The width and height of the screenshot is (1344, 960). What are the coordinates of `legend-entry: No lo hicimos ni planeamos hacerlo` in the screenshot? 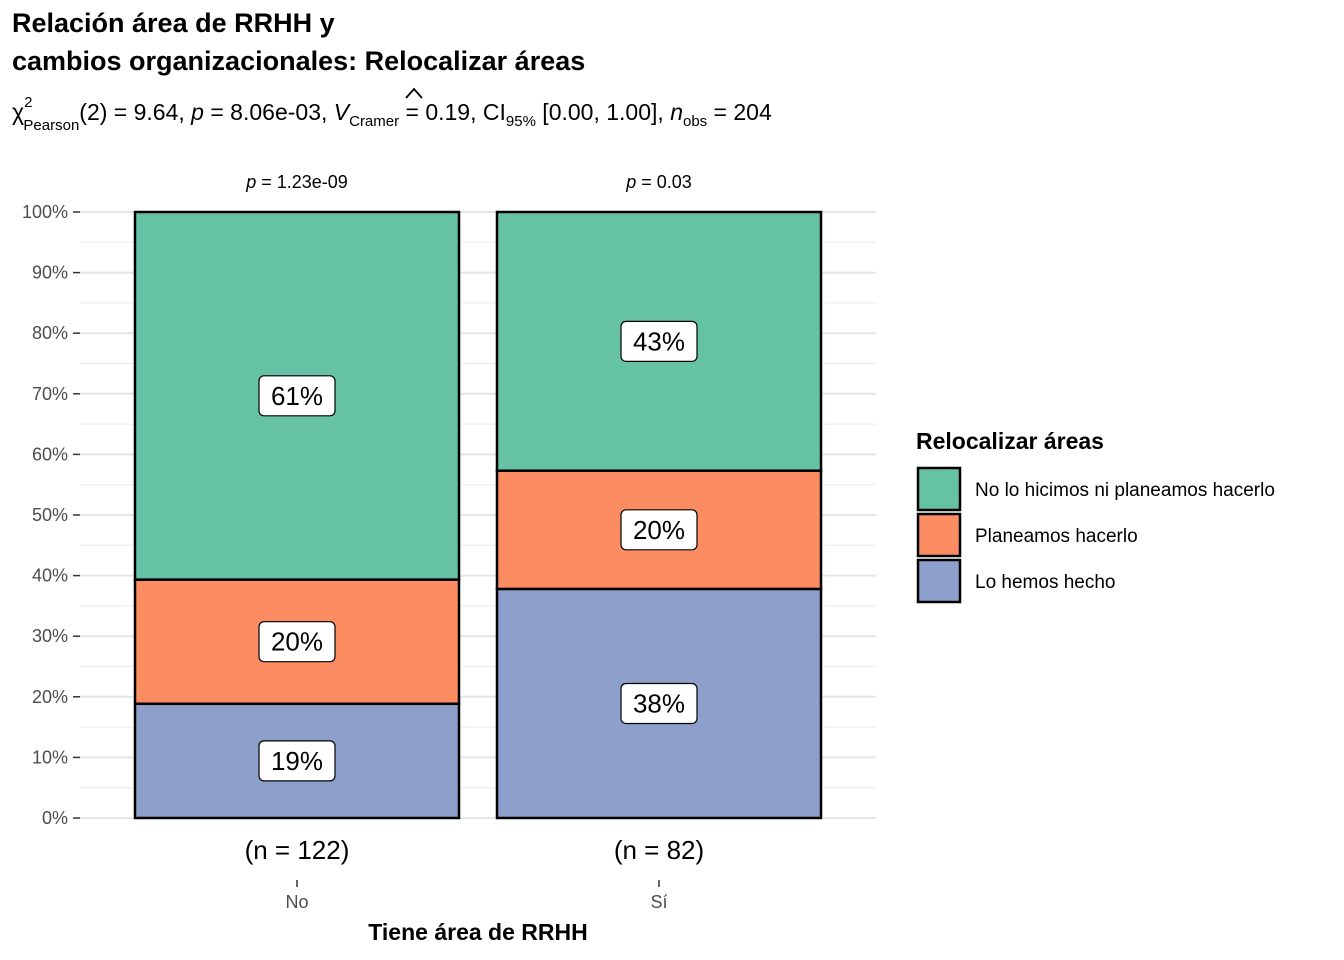 It's located at (1125, 490).